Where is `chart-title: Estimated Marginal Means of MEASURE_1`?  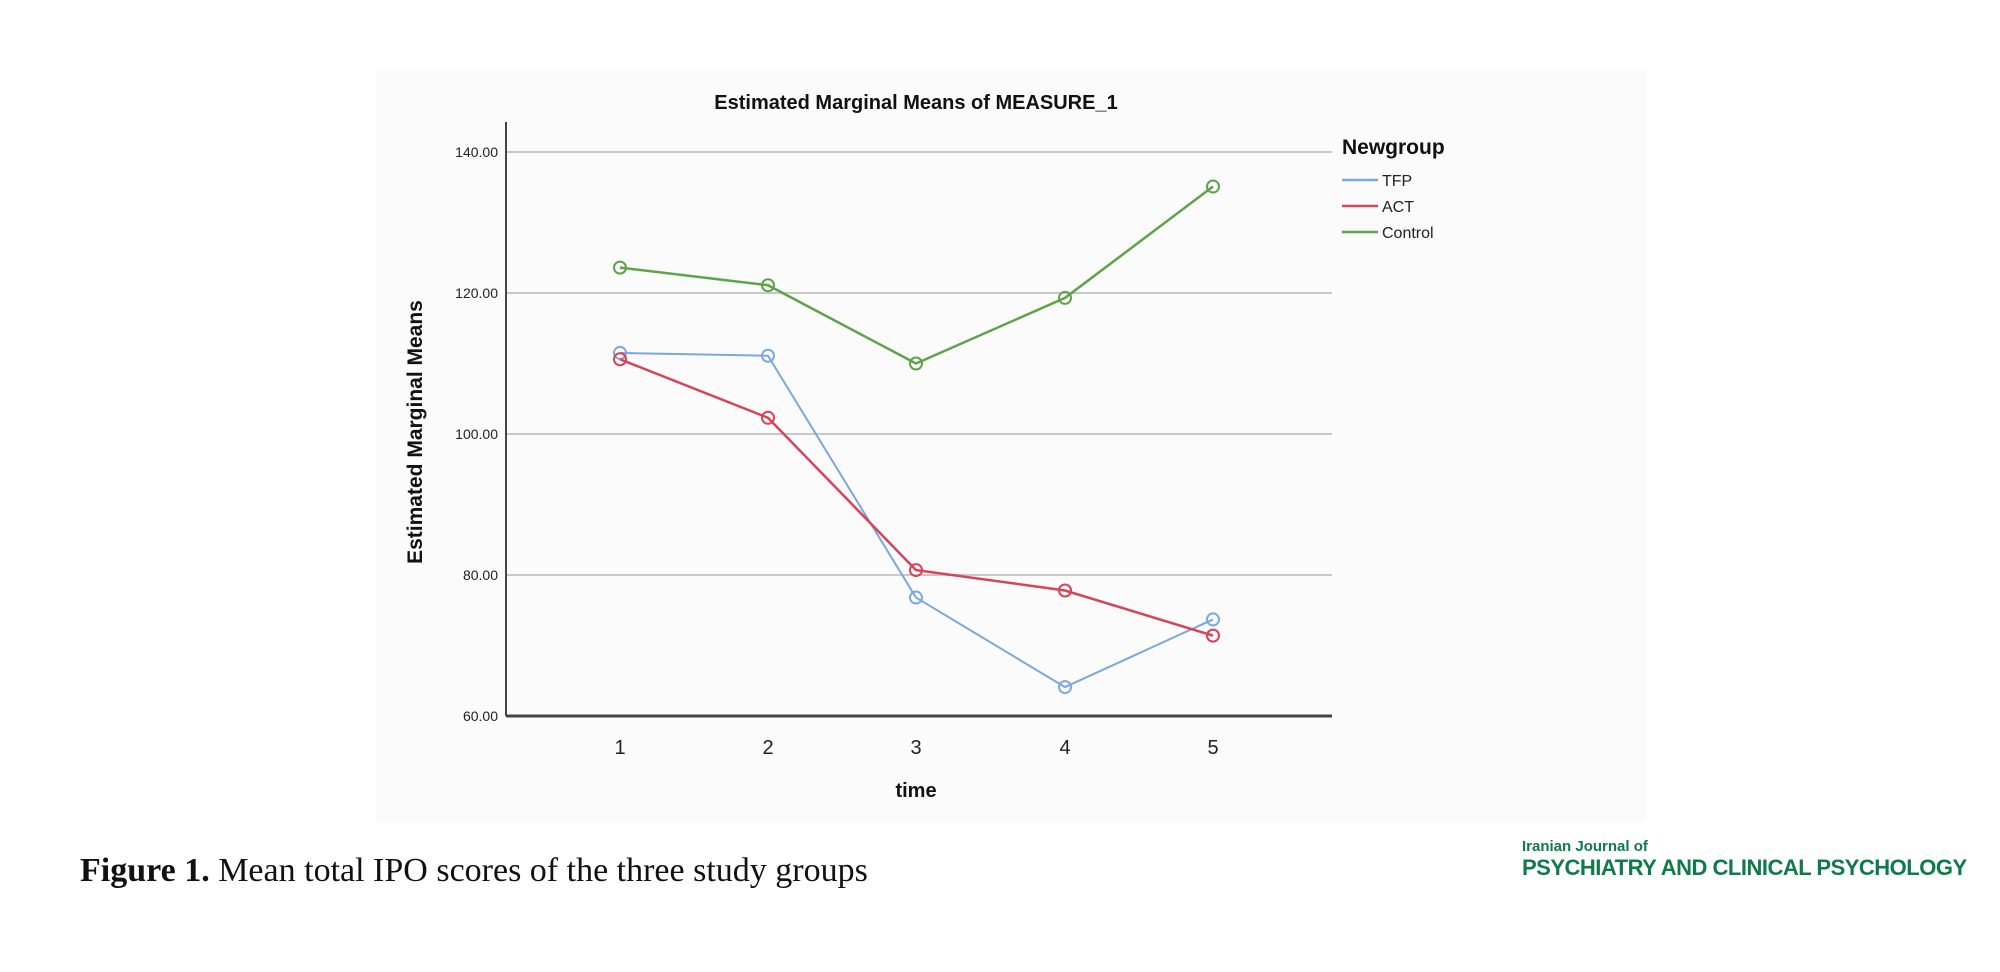 chart-title: Estimated Marginal Means of MEASURE_1 is located at coordinates (915, 103).